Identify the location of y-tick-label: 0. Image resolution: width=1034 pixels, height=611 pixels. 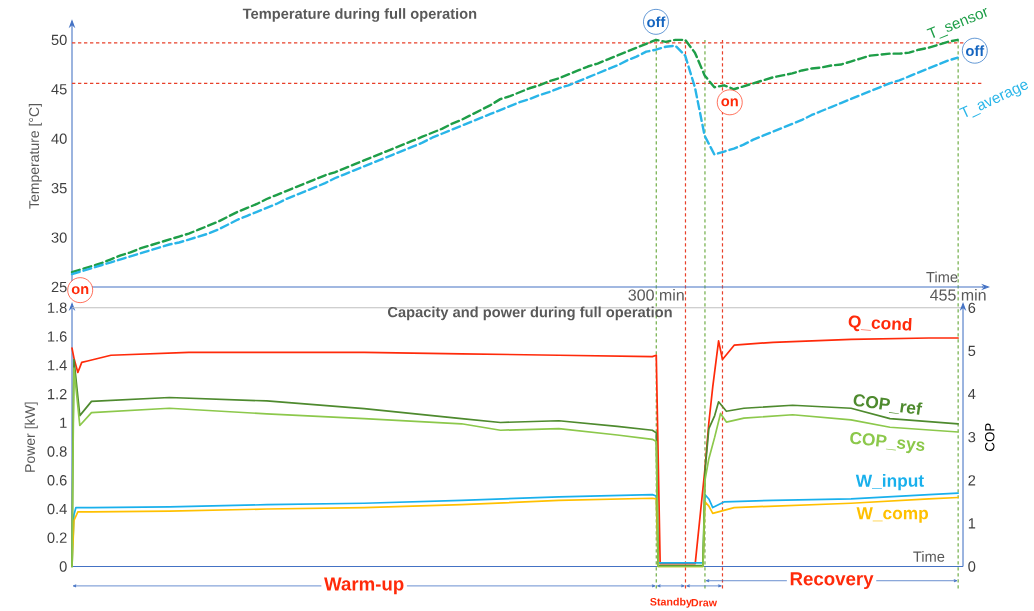
(63, 566).